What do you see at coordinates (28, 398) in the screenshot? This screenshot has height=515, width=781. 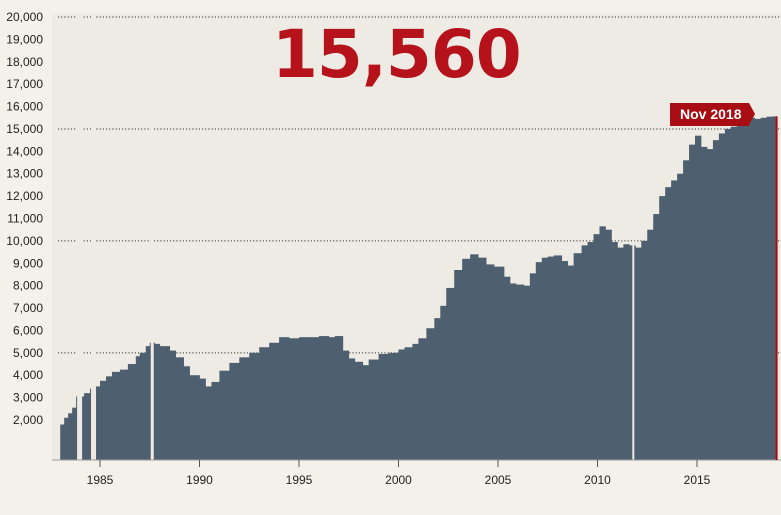 I see `y-tick-label: 3,000` at bounding box center [28, 398].